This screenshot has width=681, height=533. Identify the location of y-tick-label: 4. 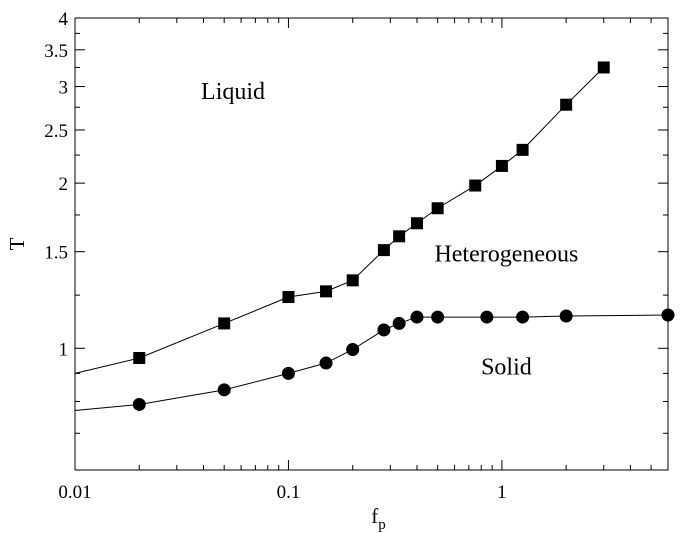
(64, 19).